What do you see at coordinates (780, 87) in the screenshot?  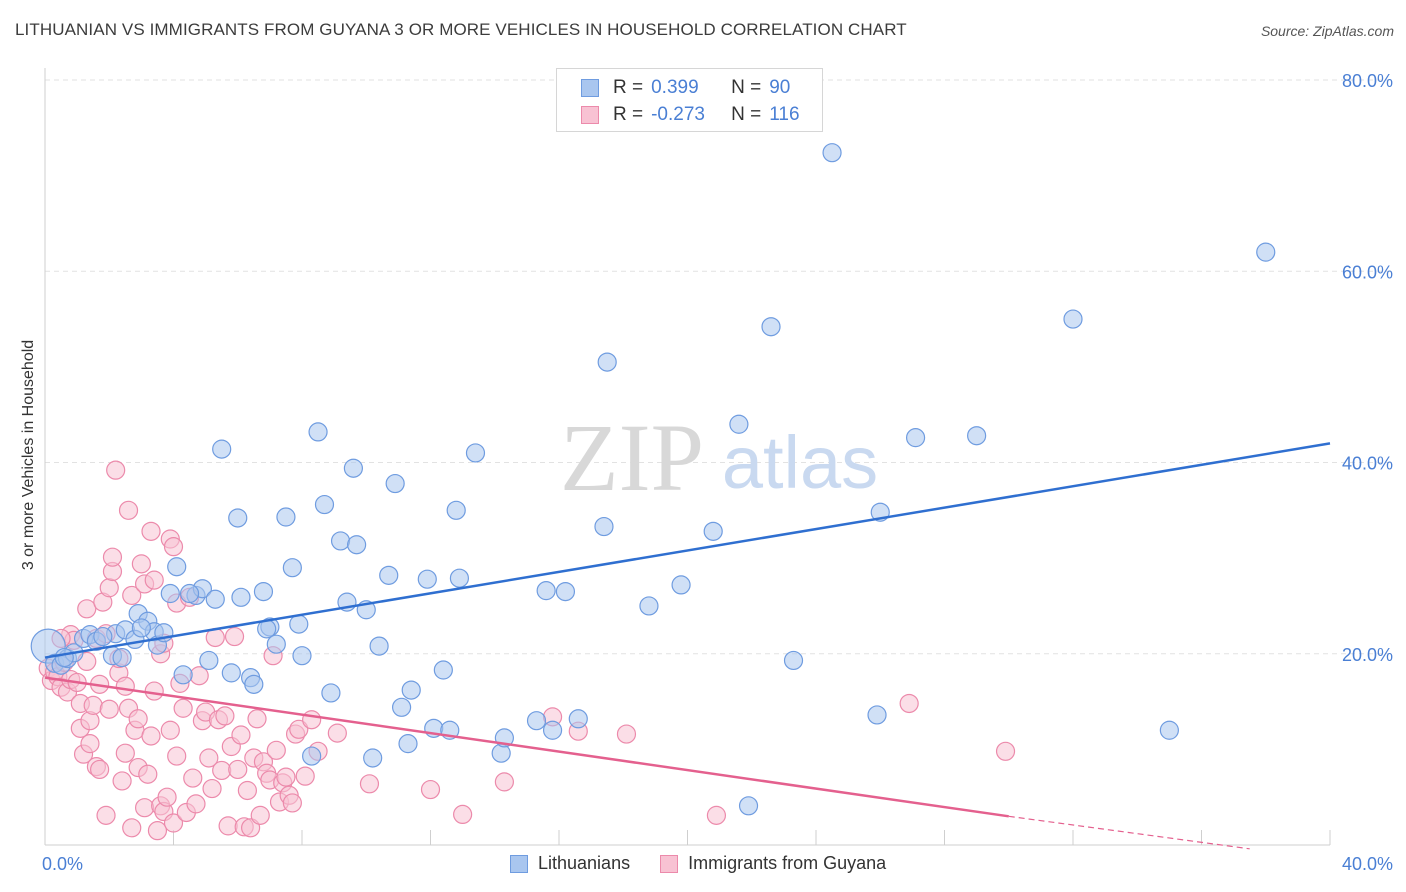 I see `legend-n-value: 90` at bounding box center [780, 87].